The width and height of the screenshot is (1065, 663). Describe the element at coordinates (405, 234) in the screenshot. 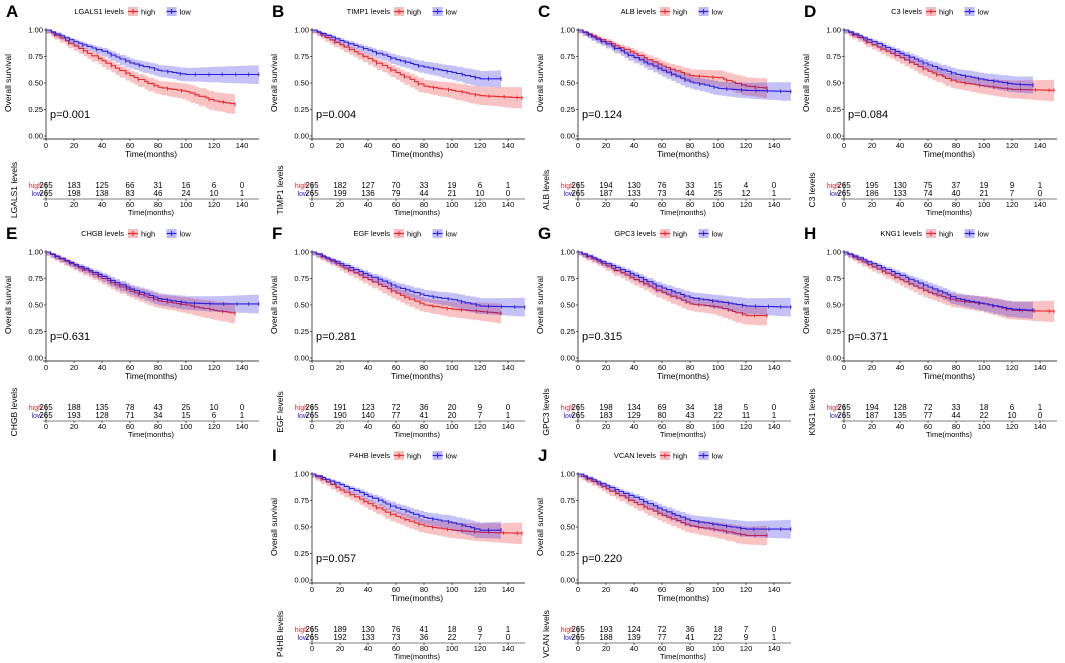

I see `legend: EGF levels high low` at that location.